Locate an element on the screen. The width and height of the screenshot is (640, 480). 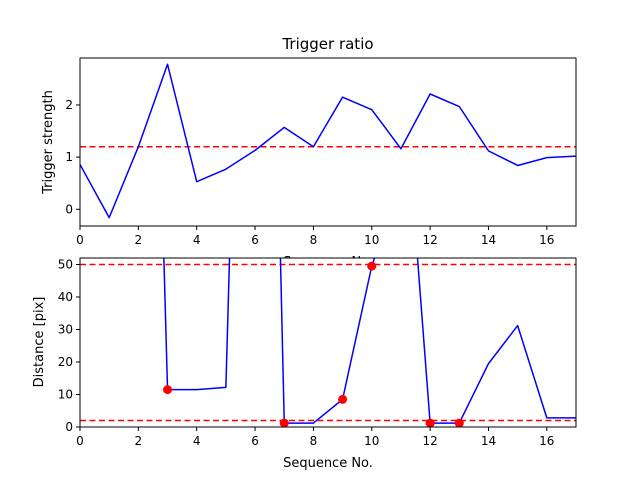
bottom-y-tick-label: 30 is located at coordinates (65, 330).